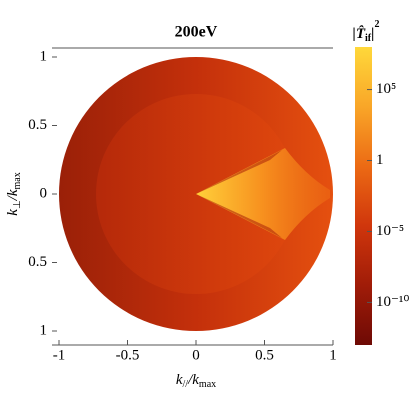 This screenshot has height=416, width=411. I want to click on x-tick-label: 1, so click(333, 355).